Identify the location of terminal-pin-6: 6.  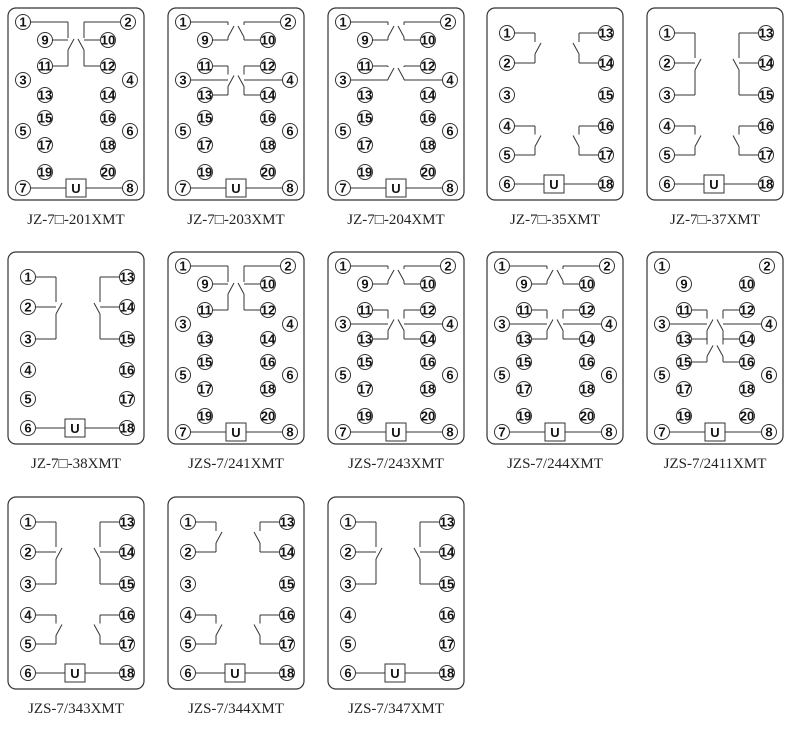
(507, 184).